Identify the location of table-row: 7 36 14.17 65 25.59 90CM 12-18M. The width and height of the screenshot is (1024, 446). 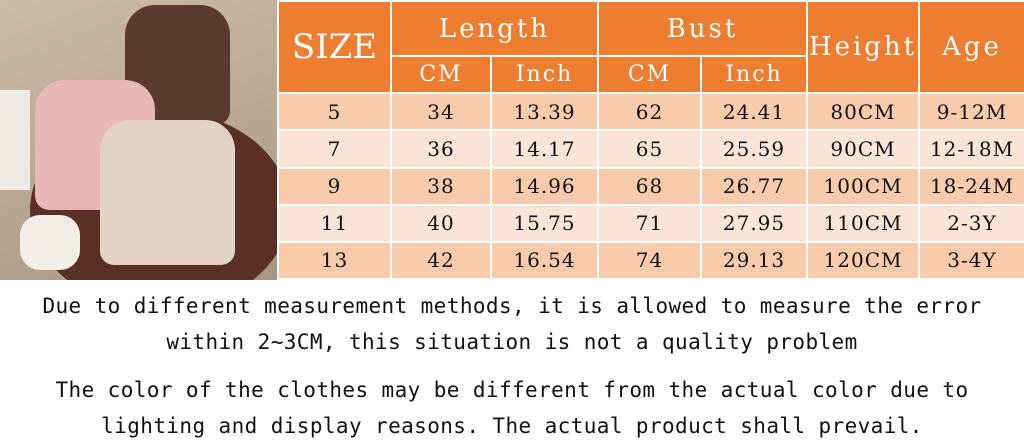
(650, 149).